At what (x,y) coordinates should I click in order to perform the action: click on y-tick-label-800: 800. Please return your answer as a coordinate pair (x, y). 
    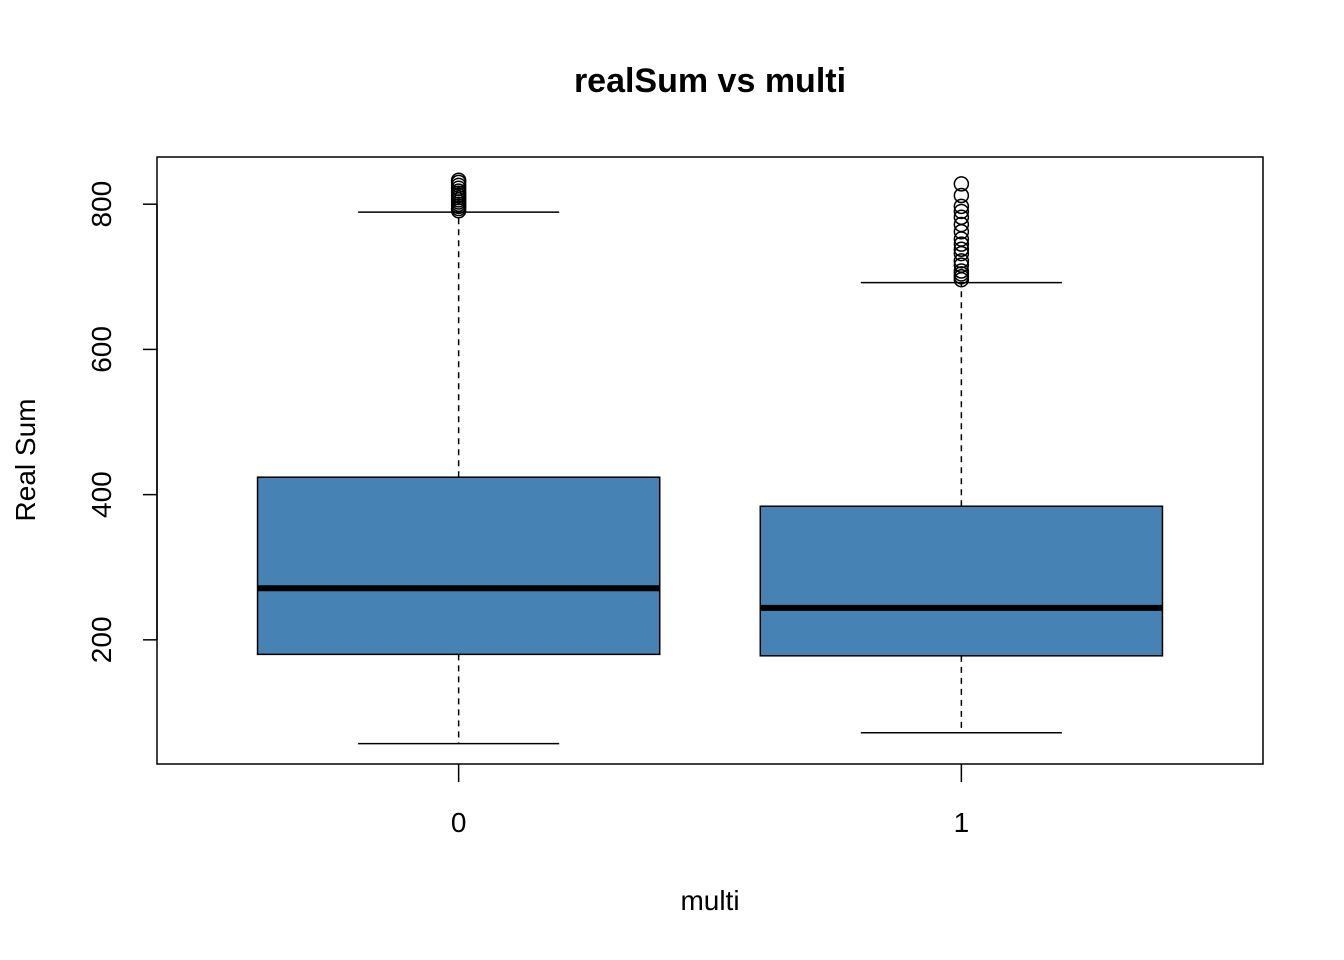
    Looking at the image, I should click on (101, 204).